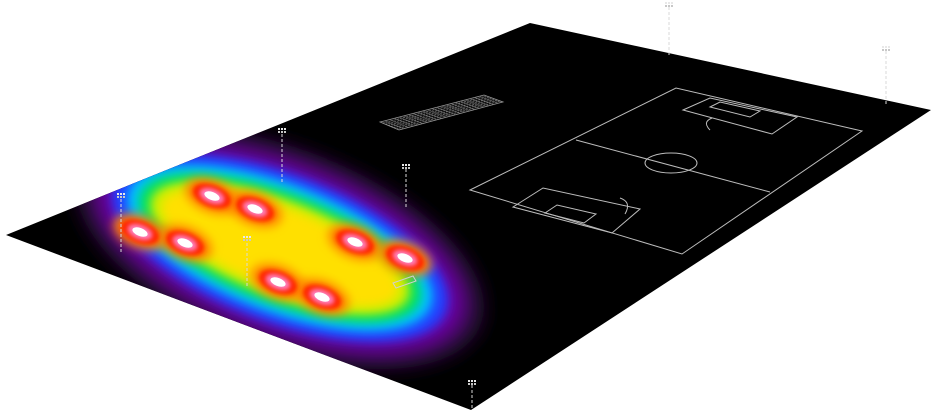 The image size is (931, 412). Describe the element at coordinates (280, 248) in the screenshot. I see `heatmap-band` at that location.